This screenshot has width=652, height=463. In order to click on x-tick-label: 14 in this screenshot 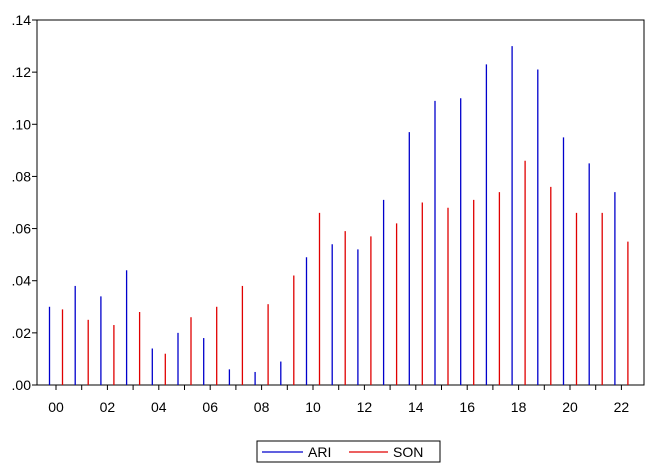, I will do `click(416, 407)`.